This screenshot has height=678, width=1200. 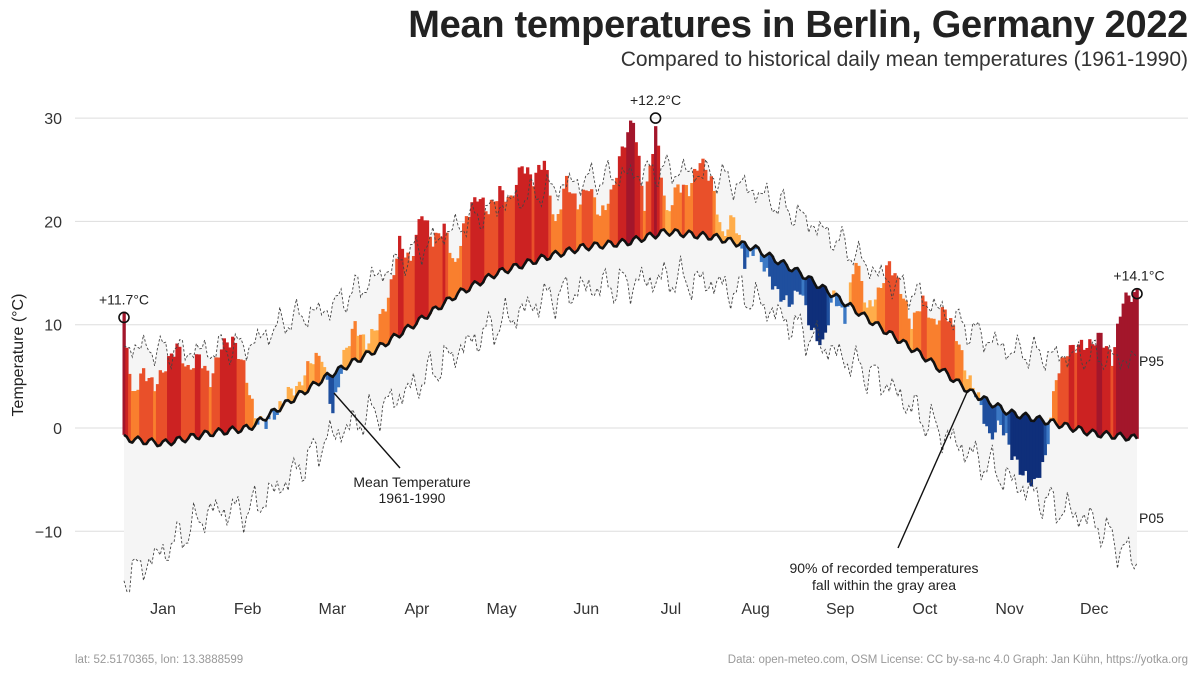 What do you see at coordinates (367, 430) in the screenshot?
I see `mean-callout-line` at bounding box center [367, 430].